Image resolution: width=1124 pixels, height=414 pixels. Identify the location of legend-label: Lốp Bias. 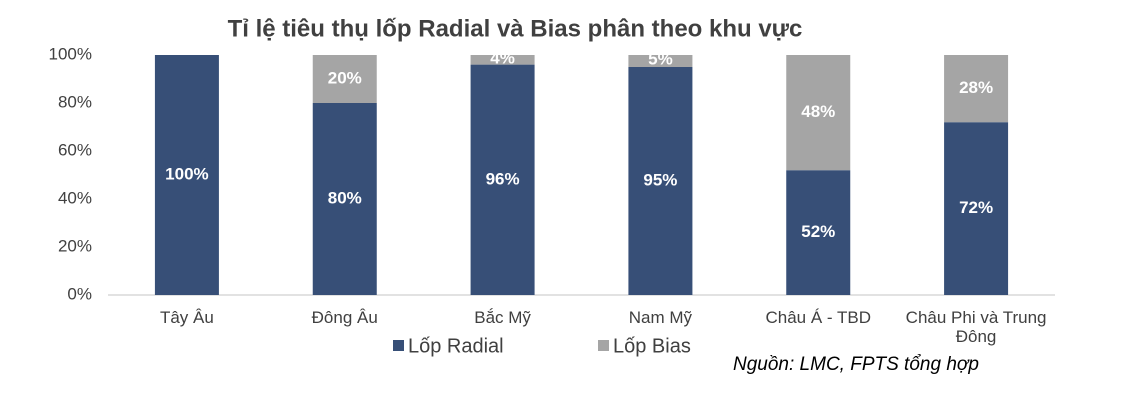
(652, 346).